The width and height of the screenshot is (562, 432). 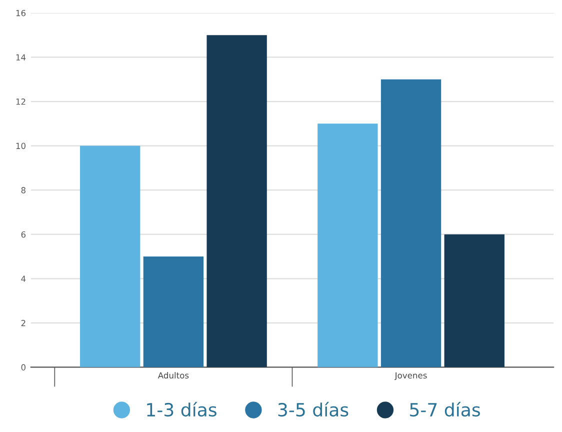 What do you see at coordinates (181, 409) in the screenshot?
I see `legend-label: 1-3 días` at bounding box center [181, 409].